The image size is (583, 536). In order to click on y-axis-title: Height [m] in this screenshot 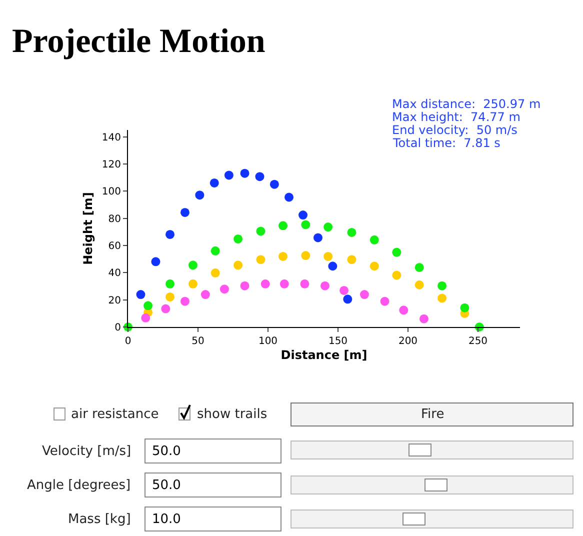, I will do `click(88, 228)`.